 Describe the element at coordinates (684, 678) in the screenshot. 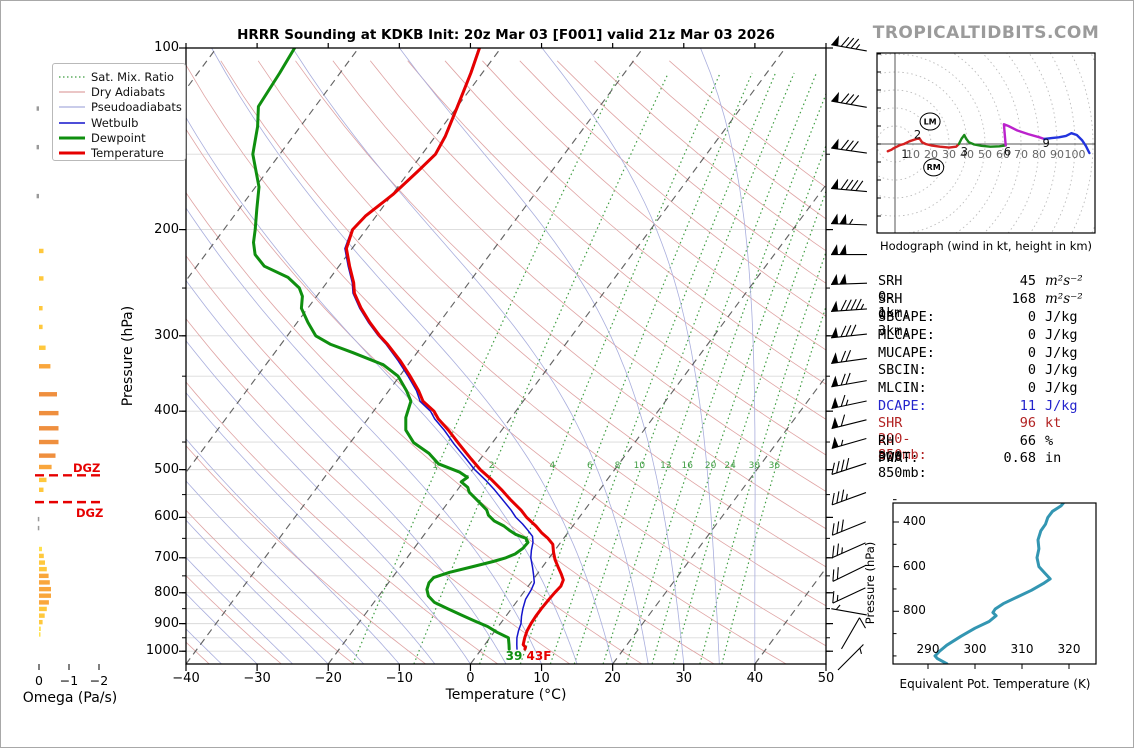

I see `axis-tick-label: 30` at that location.